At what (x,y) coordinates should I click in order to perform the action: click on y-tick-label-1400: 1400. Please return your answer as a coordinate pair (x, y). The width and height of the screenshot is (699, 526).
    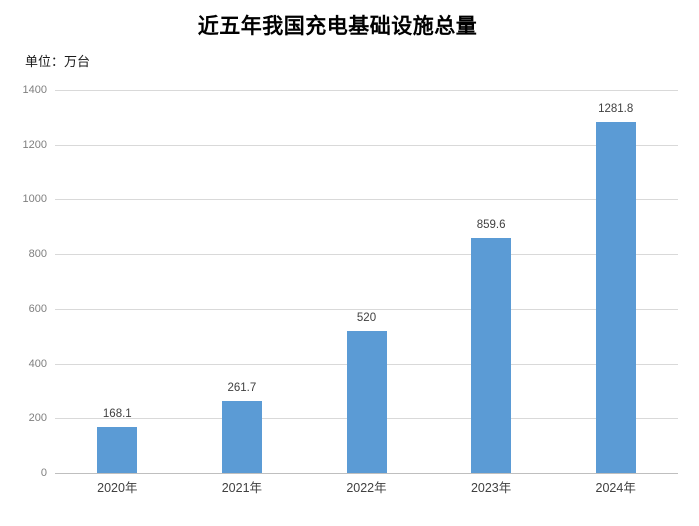
    Looking at the image, I should click on (34, 90).